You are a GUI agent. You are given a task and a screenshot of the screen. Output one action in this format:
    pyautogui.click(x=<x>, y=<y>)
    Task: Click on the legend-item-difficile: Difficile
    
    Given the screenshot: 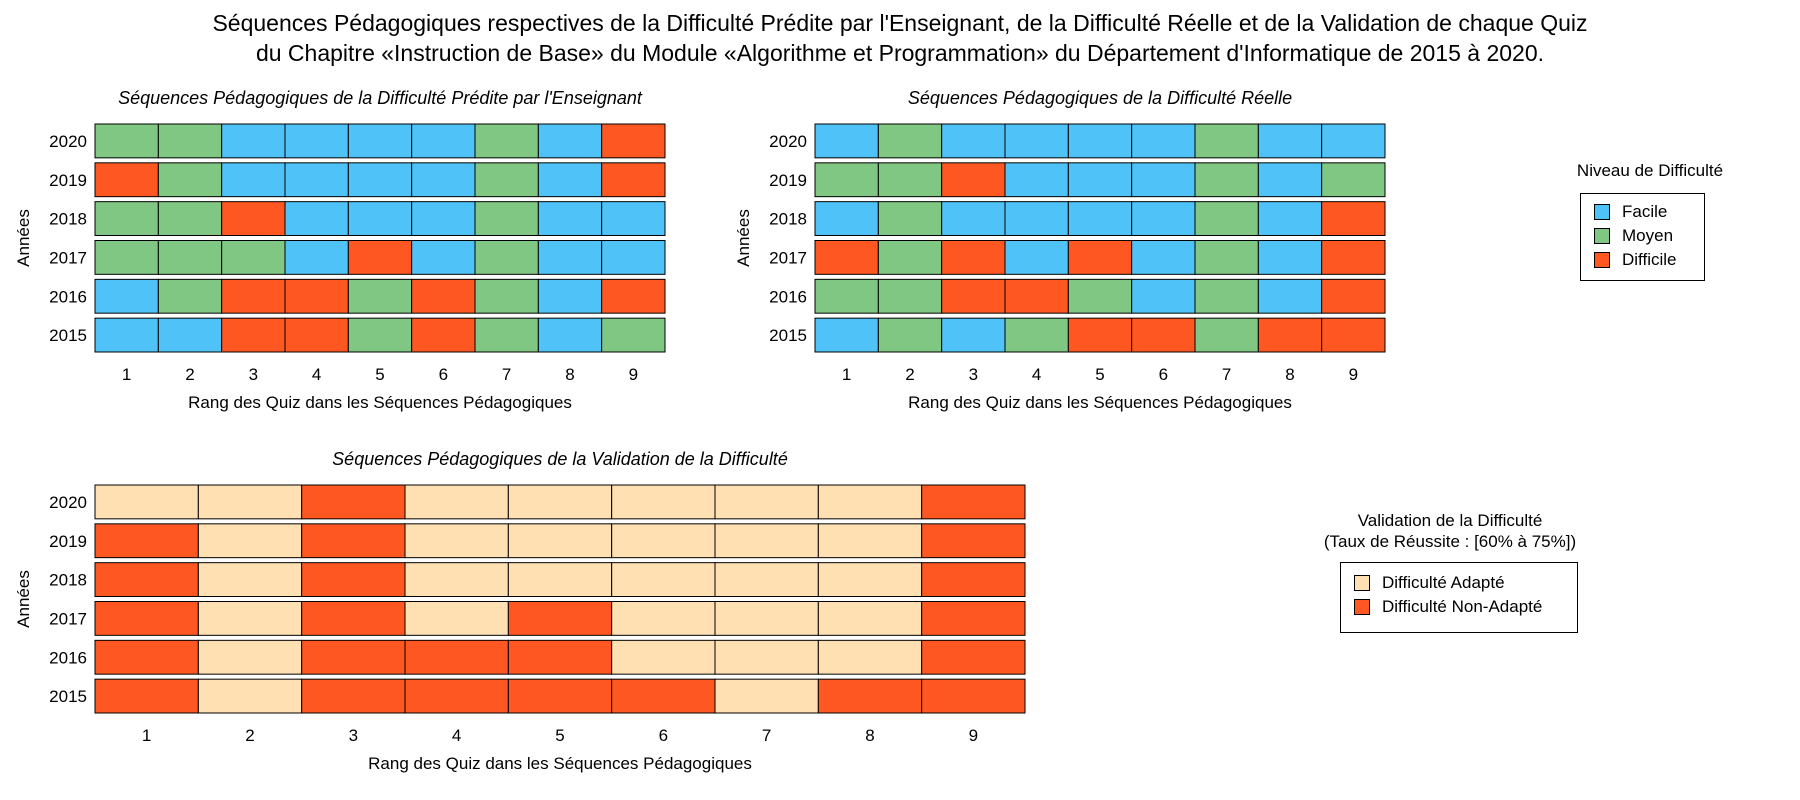 What is the action you would take?
    pyautogui.click(x=1635, y=260)
    